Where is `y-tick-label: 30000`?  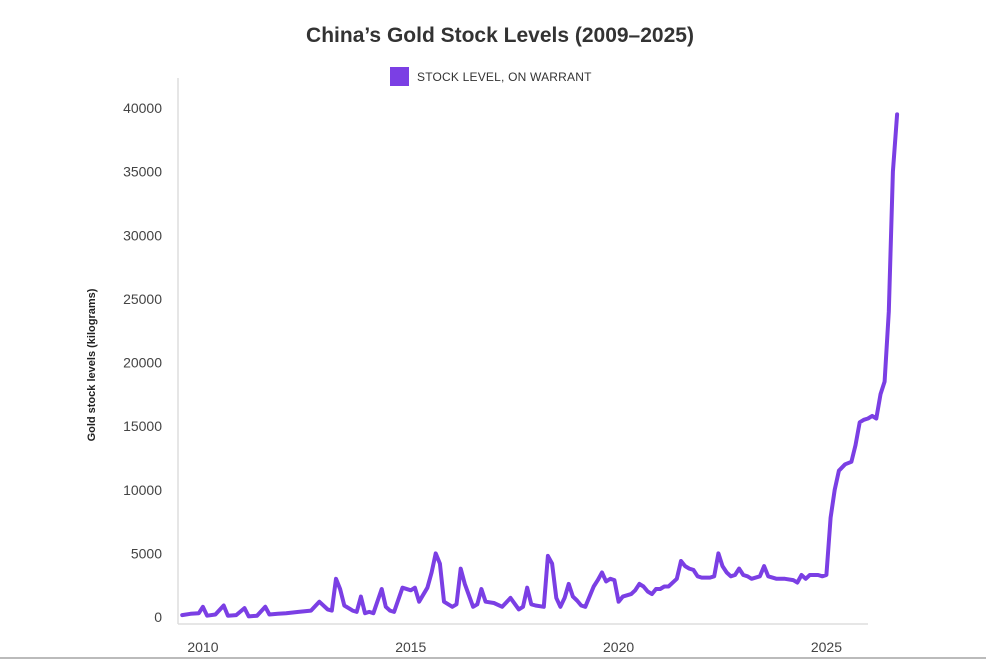
y-tick-label: 30000 is located at coordinates (142, 235).